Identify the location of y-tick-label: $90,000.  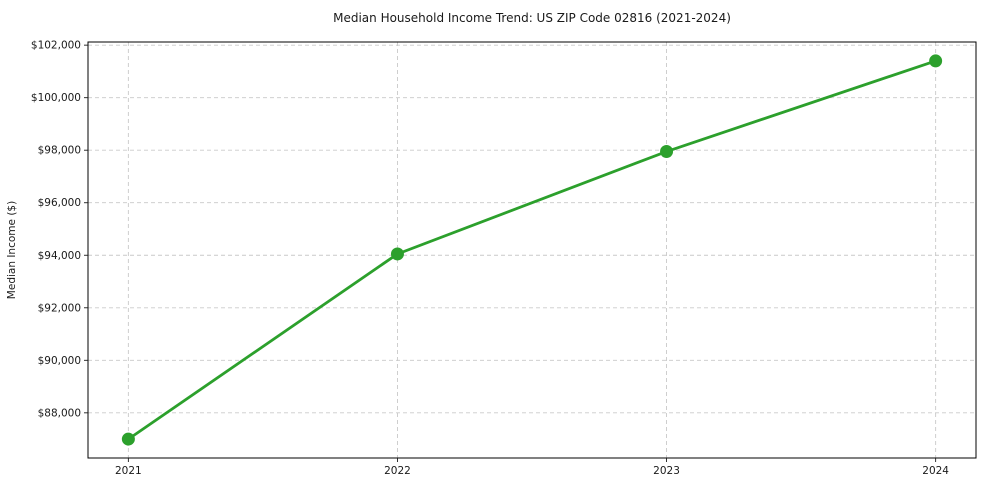
(59, 361).